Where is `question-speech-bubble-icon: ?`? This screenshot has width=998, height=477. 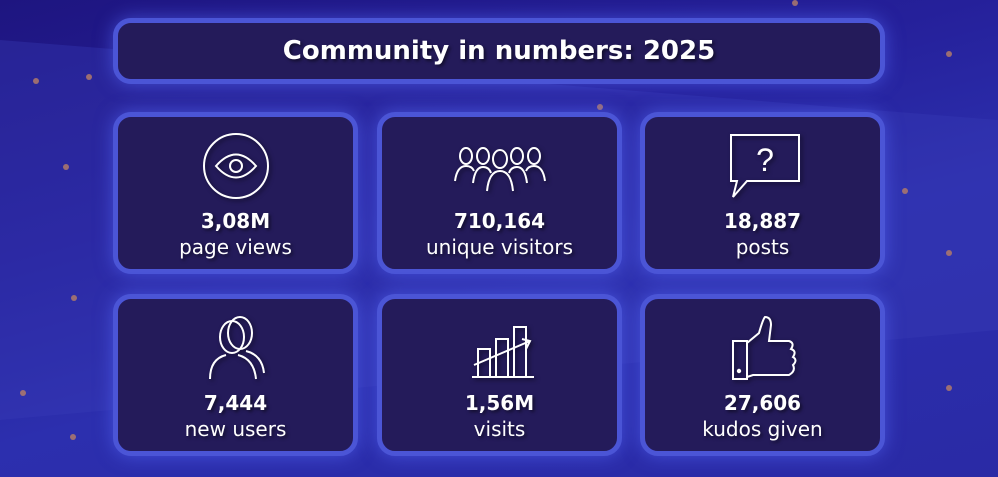 question-speech-bubble-icon: ? is located at coordinates (763, 166).